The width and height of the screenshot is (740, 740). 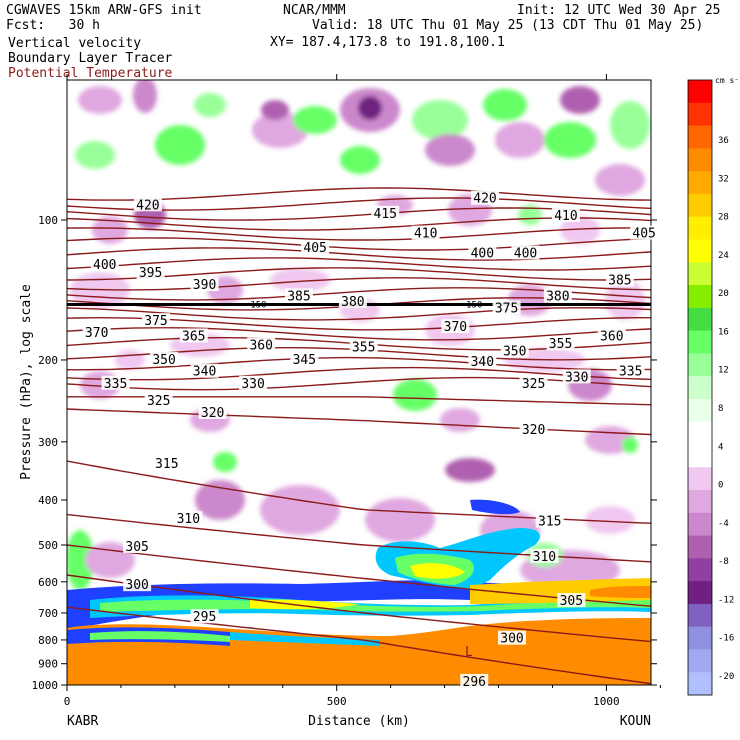 I want to click on theta-label: 345, so click(x=304, y=360).